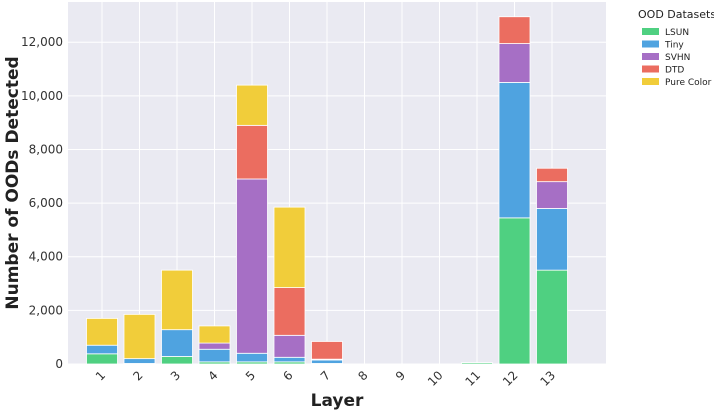  What do you see at coordinates (677, 58) in the screenshot?
I see `legend-label: SVHN` at bounding box center [677, 58].